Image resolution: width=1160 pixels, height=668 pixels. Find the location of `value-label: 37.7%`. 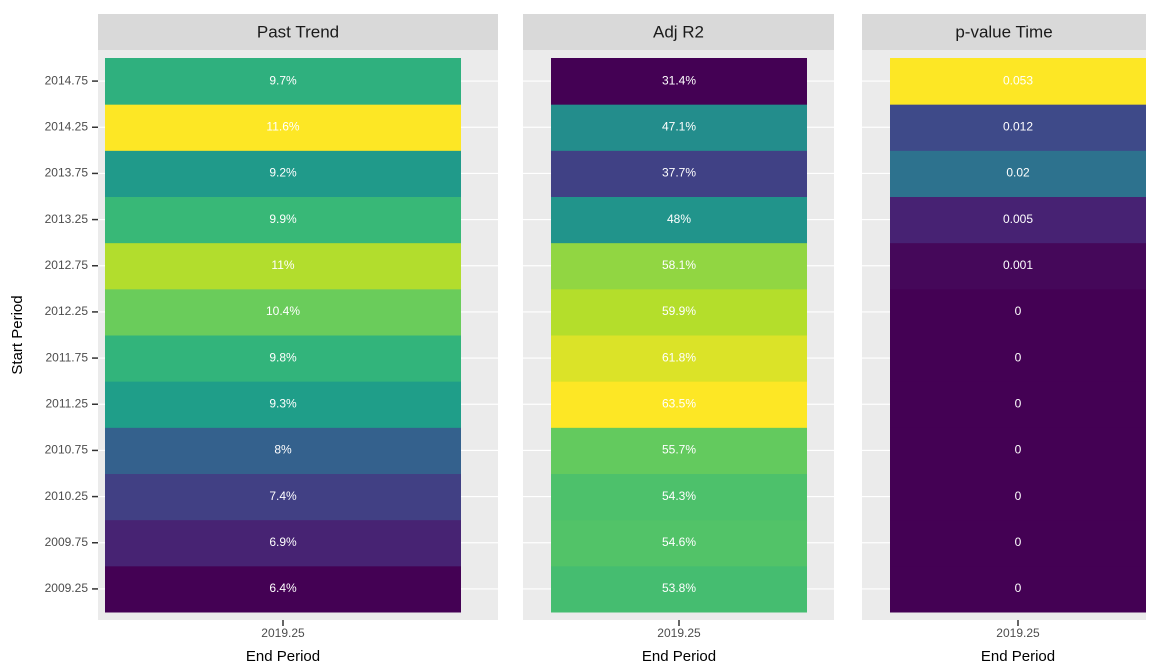

value-label: 37.7% is located at coordinates (679, 173).